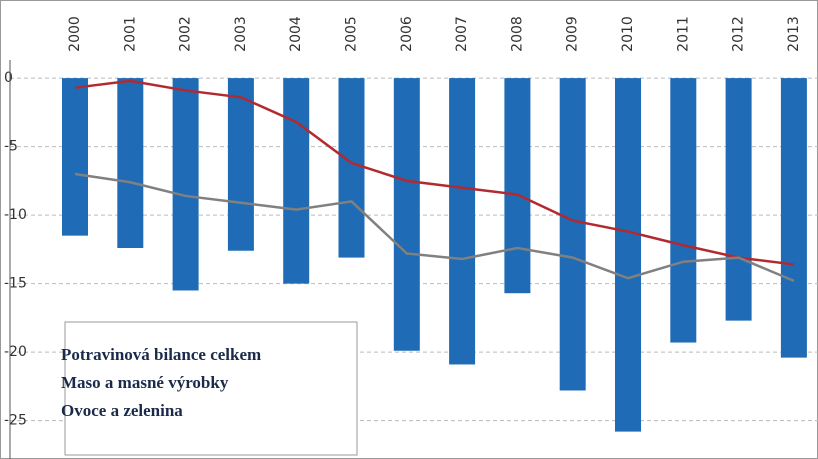 This screenshot has height=459, width=818. Describe the element at coordinates (161, 354) in the screenshot. I see `legend-entry: Potravinová bilance celkem` at that location.